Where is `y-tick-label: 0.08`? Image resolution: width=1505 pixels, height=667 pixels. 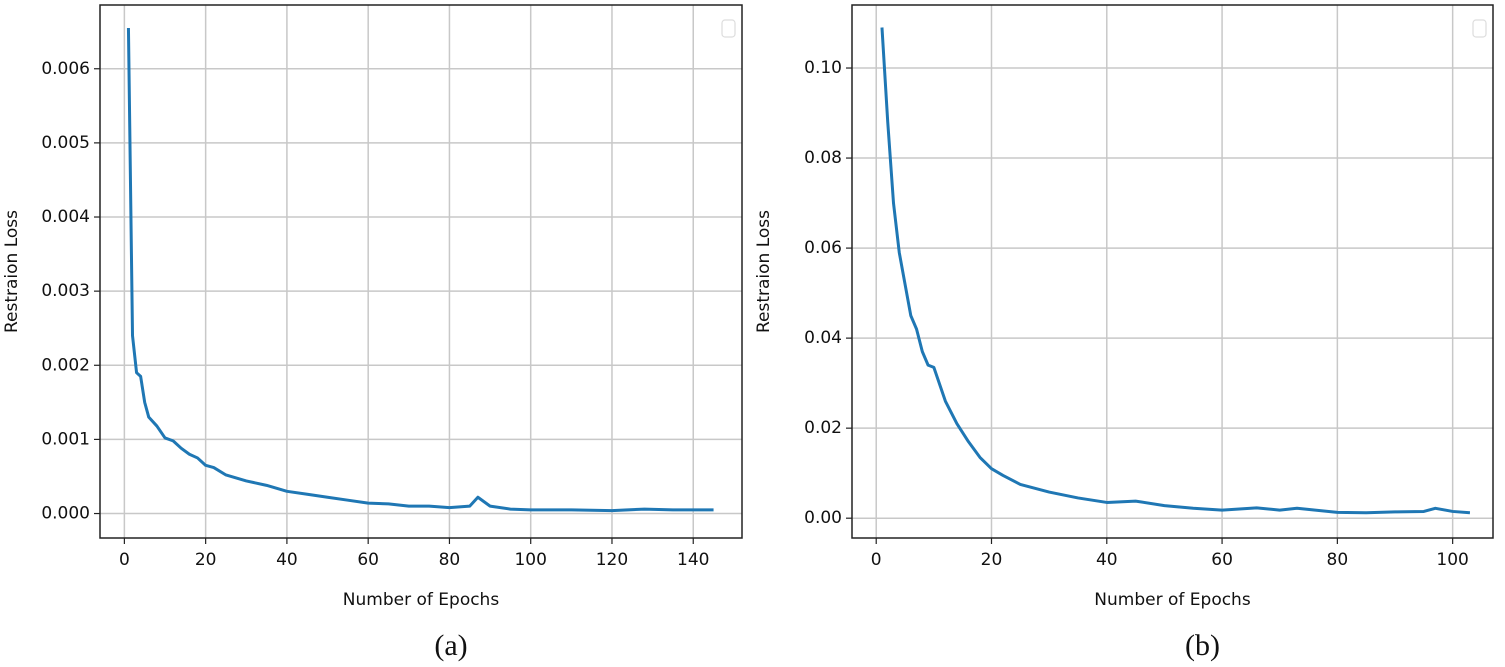 y-tick-label: 0.08 is located at coordinates (823, 158).